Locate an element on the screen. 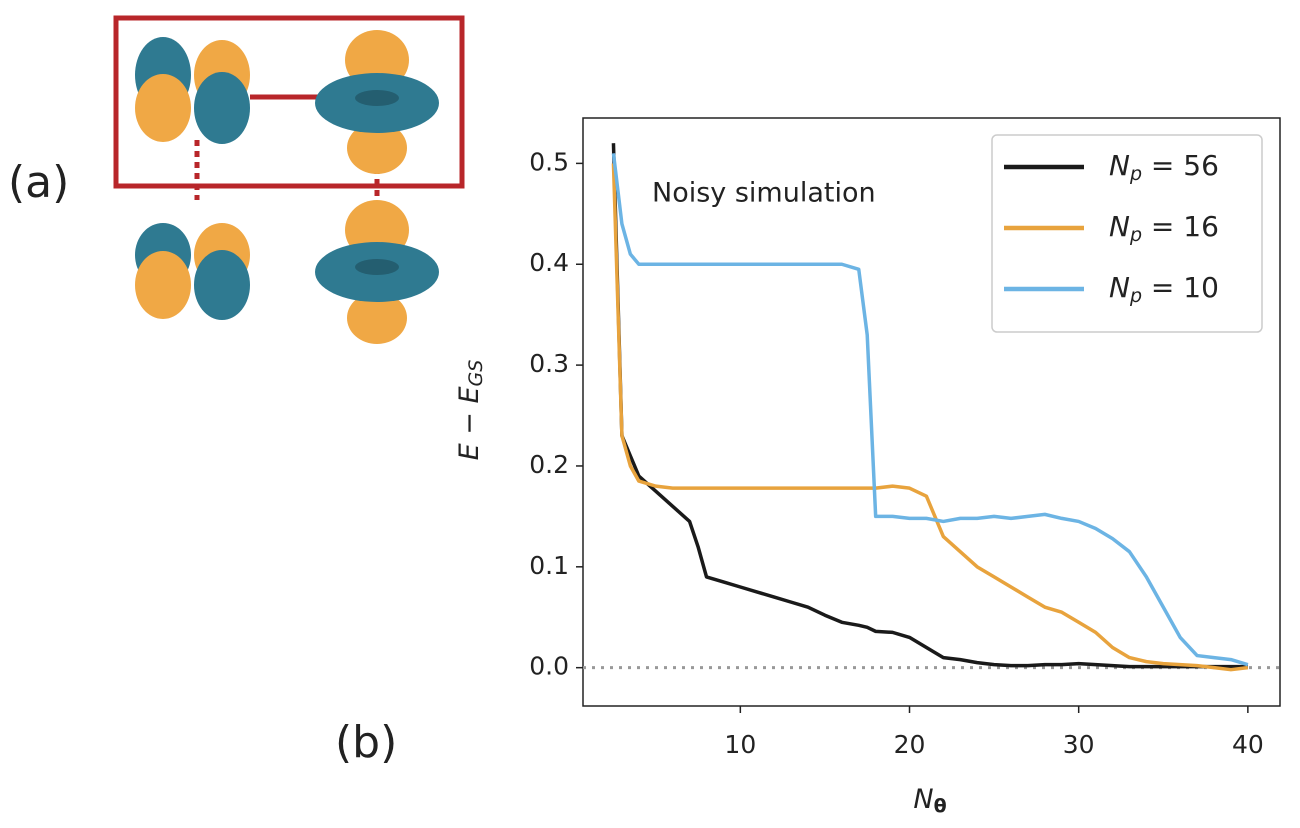 This screenshot has width=1300, height=828. panel-label: (b) is located at coordinates (366, 742).